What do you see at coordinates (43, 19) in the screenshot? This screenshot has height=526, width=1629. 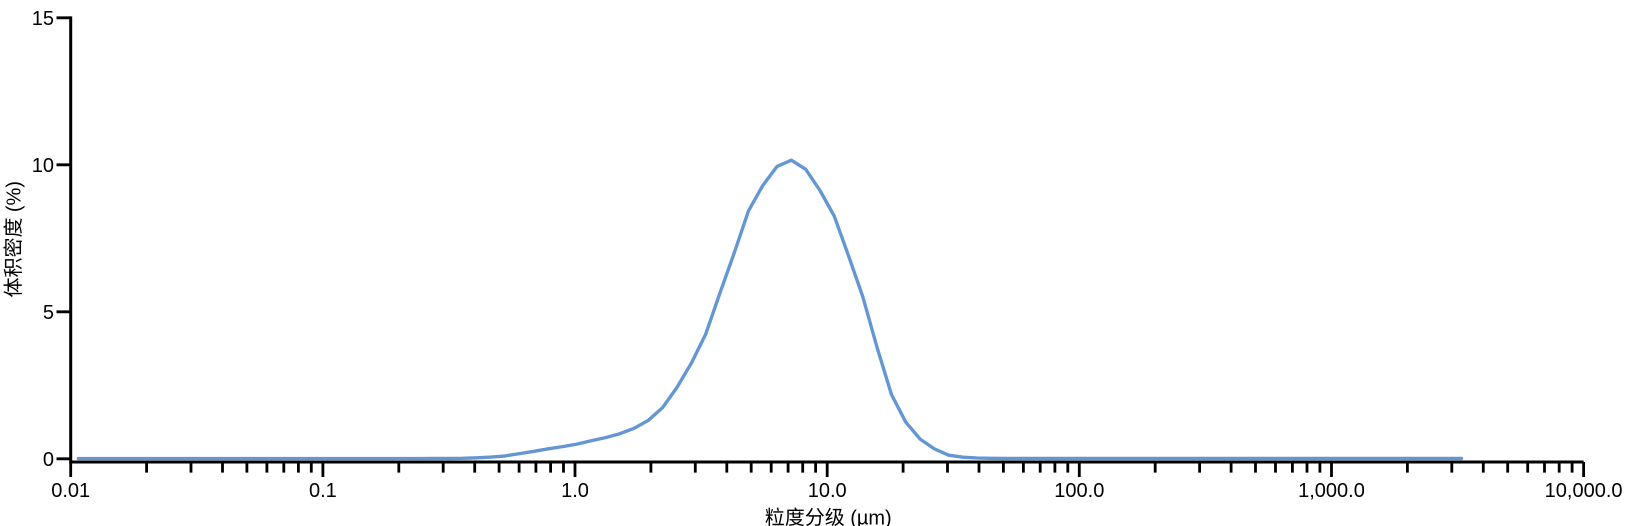 I see `svg-text: 15` at bounding box center [43, 19].